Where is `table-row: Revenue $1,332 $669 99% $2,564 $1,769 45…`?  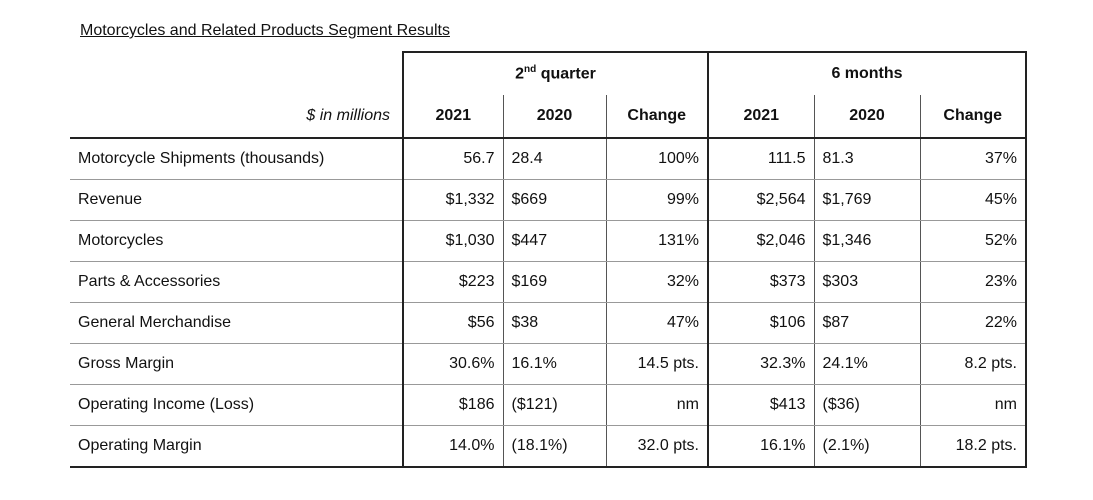 table-row: Revenue $1,332 $669 99% $2,564 $1,769 45… is located at coordinates (548, 200).